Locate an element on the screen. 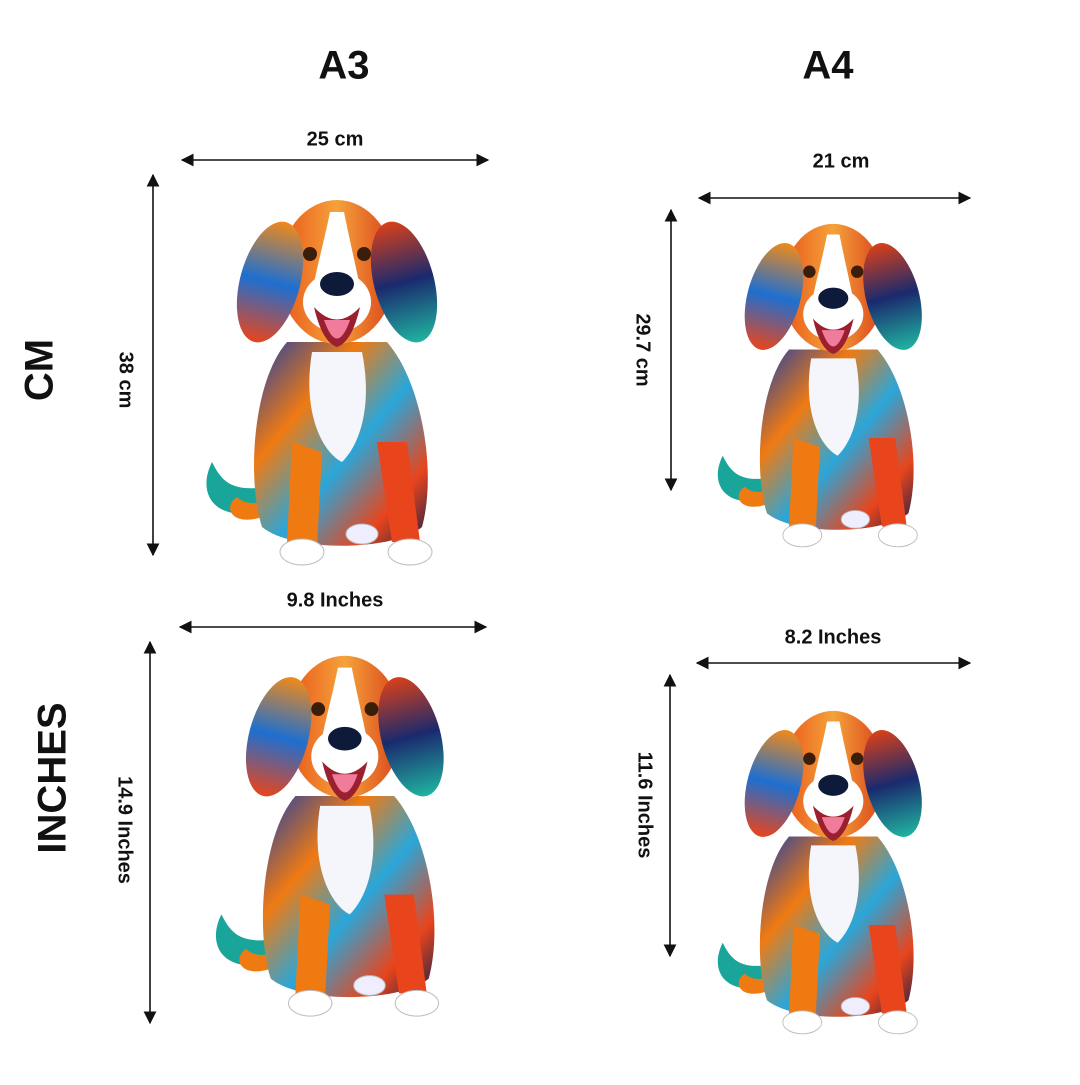  size-panel: 21 cm 29.7 cm is located at coordinates (802, 349).